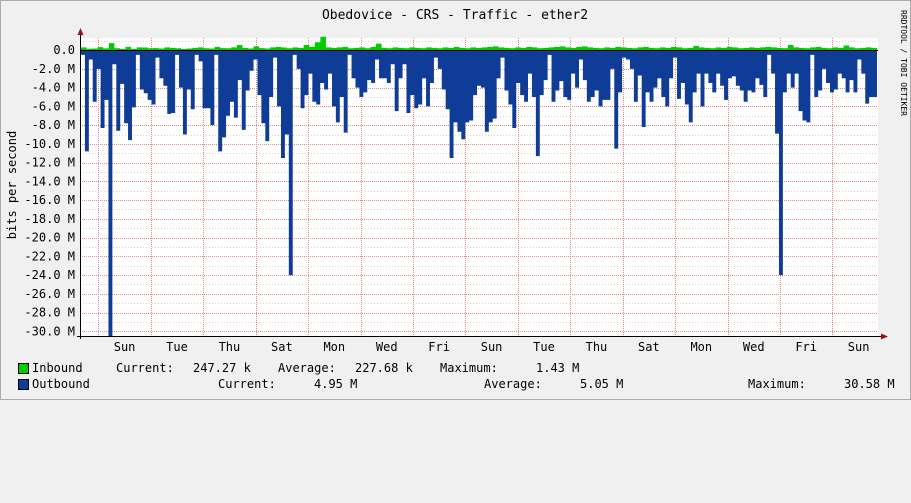 Image resolution: width=911 pixels, height=503 pixels. Describe the element at coordinates (64, 50) in the screenshot. I see `y-tick-label: 0.0` at that location.